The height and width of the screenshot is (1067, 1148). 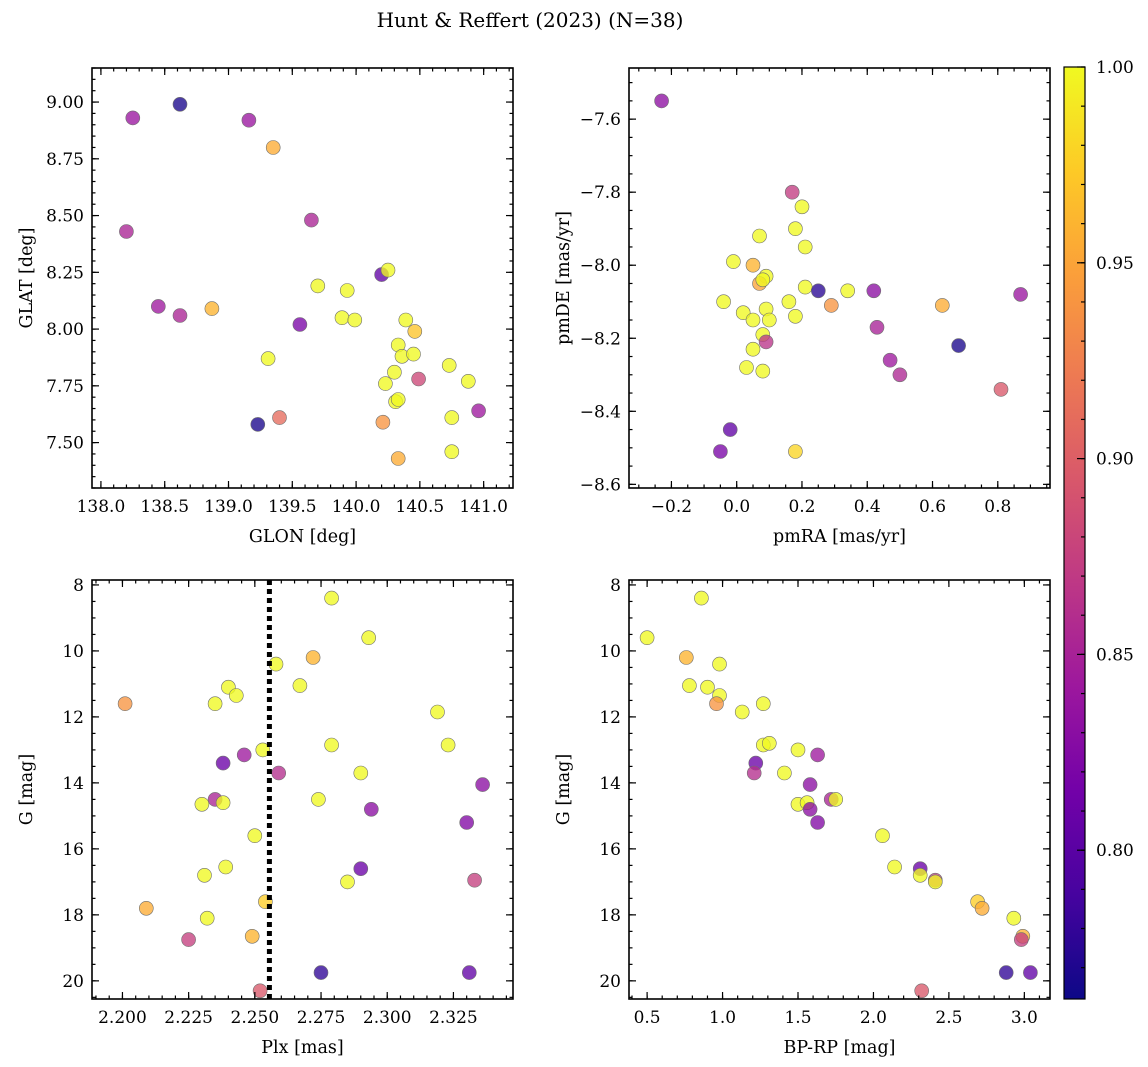 I want to click on y-tick-label: −7.8, so click(x=600, y=193).